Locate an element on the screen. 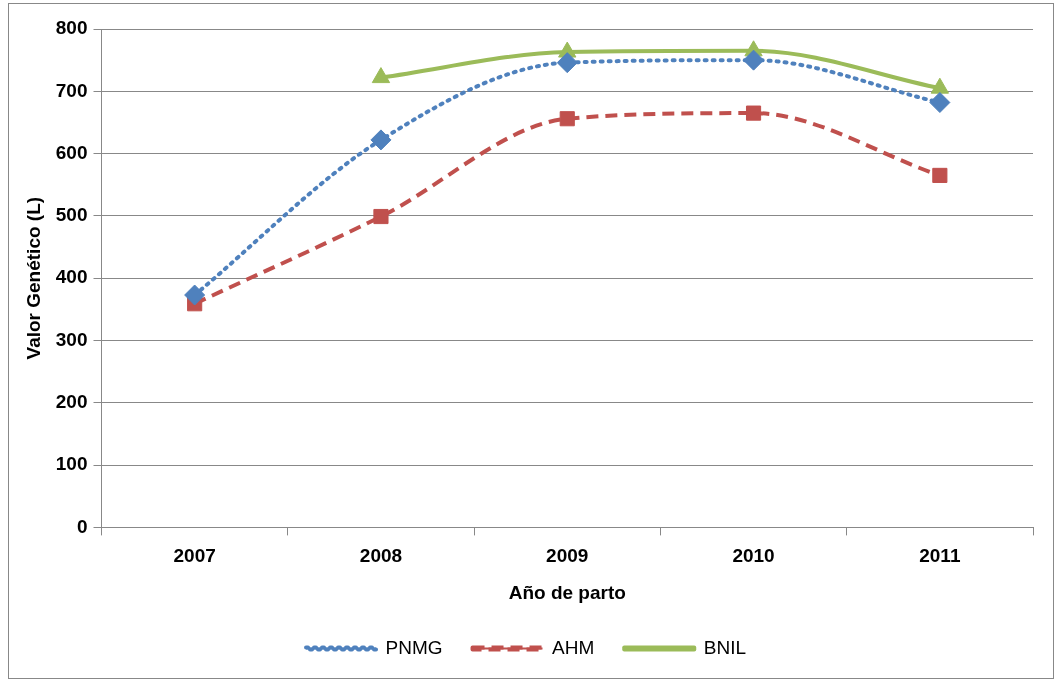  y-axis-title: Valor Genético (L) is located at coordinates (33, 278).